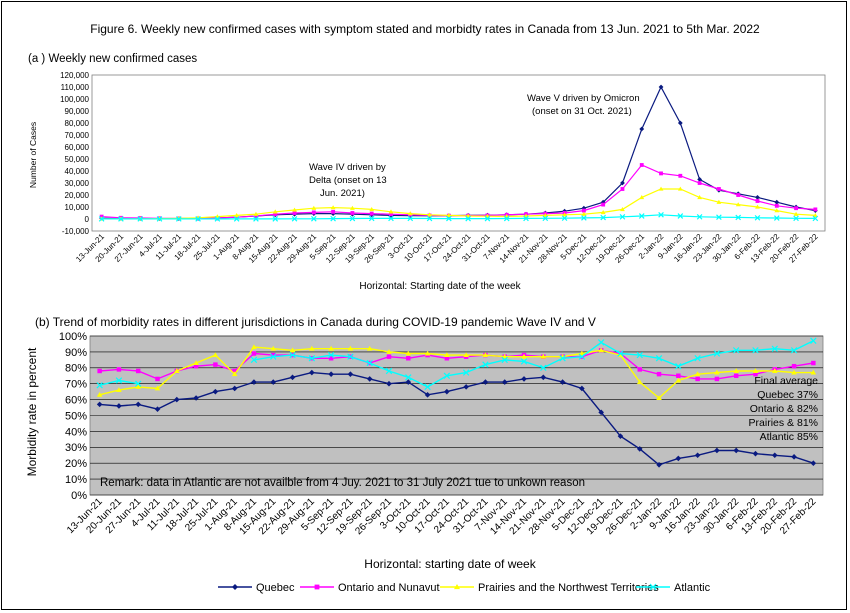 The height and width of the screenshot is (613, 850). What do you see at coordinates (275, 588) in the screenshot?
I see `legend-label: Quebec` at bounding box center [275, 588].